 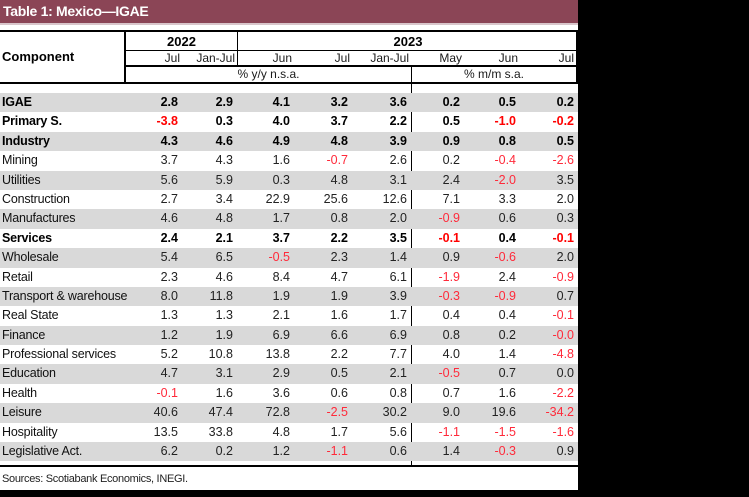 I want to click on cell-value: 4.1, so click(x=281, y=102).